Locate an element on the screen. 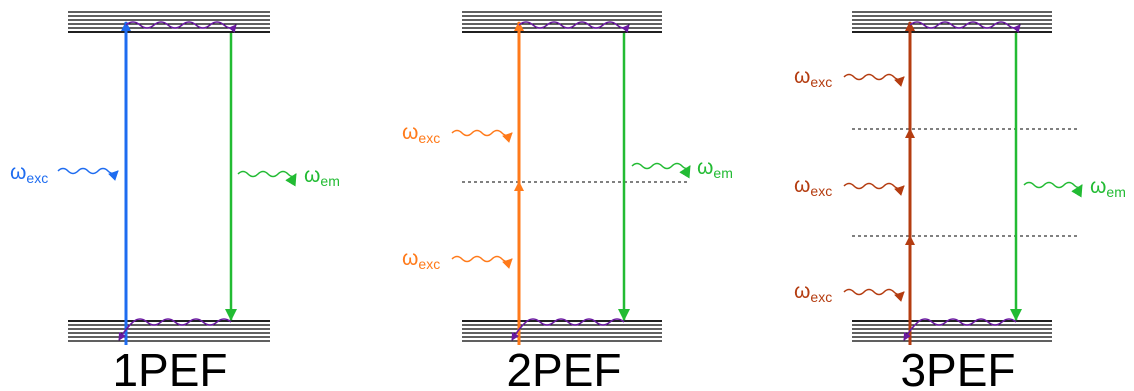 This screenshot has width=1134, height=391. panel-title: 1PEF is located at coordinates (169, 367).